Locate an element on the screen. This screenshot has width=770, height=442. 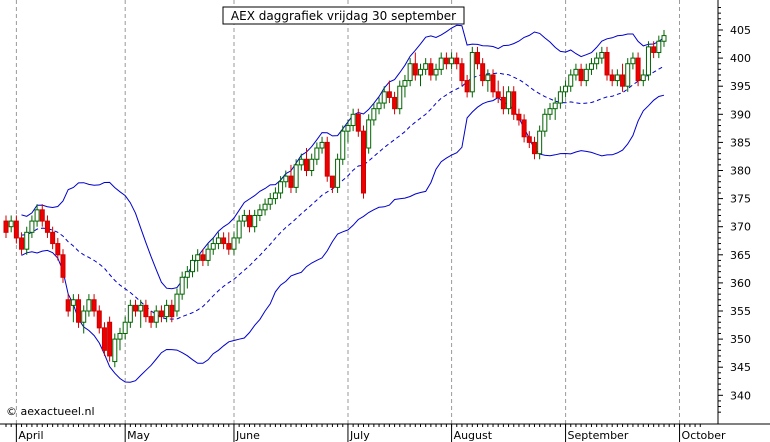
month-label: September is located at coordinates (598, 435).